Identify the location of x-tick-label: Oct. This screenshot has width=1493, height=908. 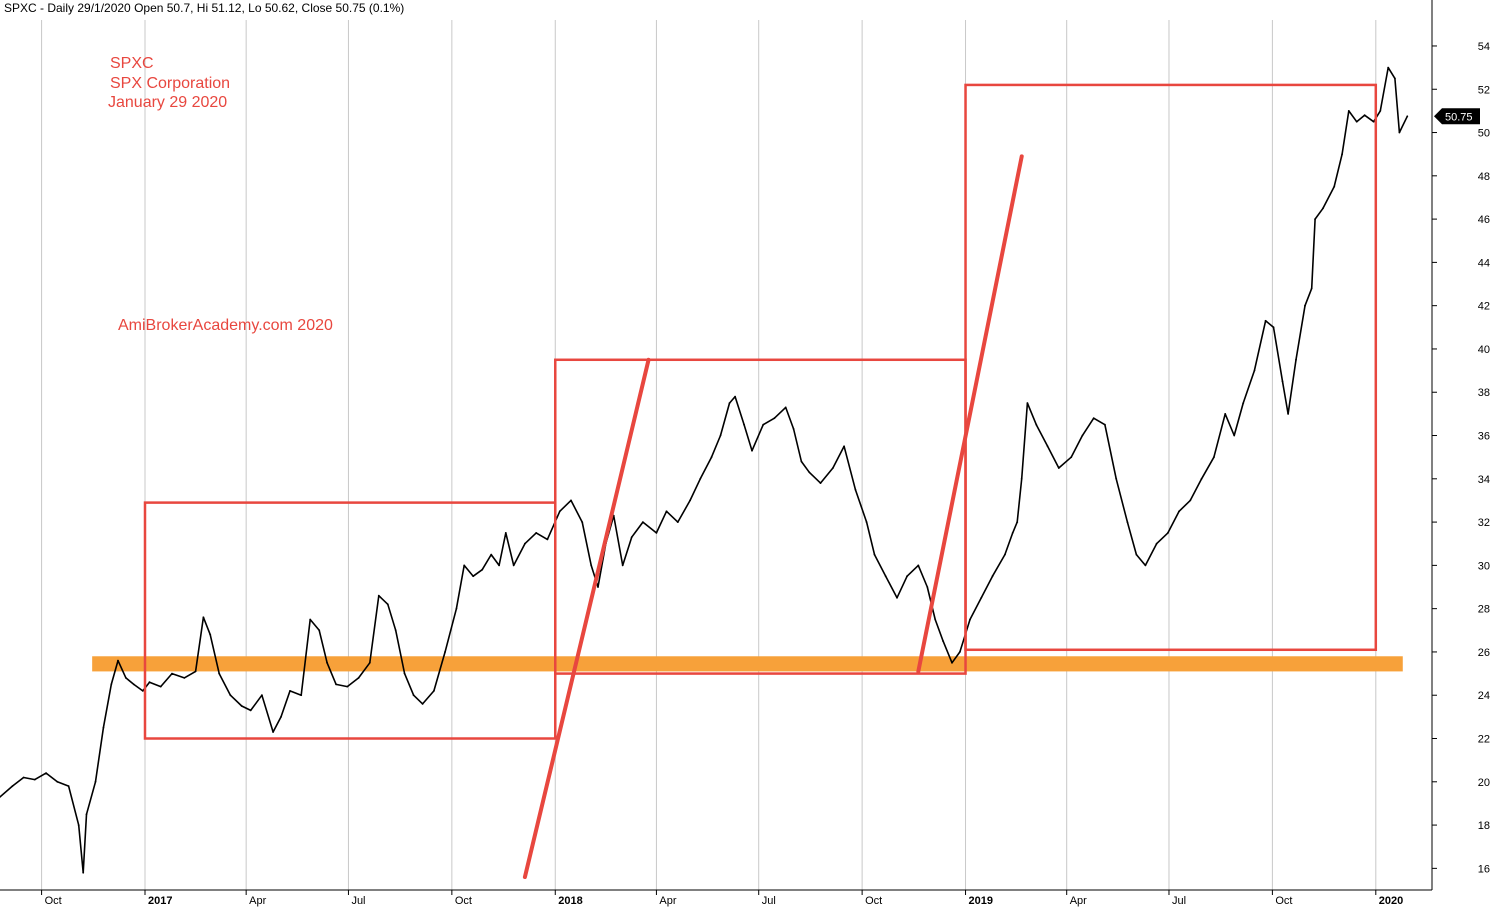
(463, 901).